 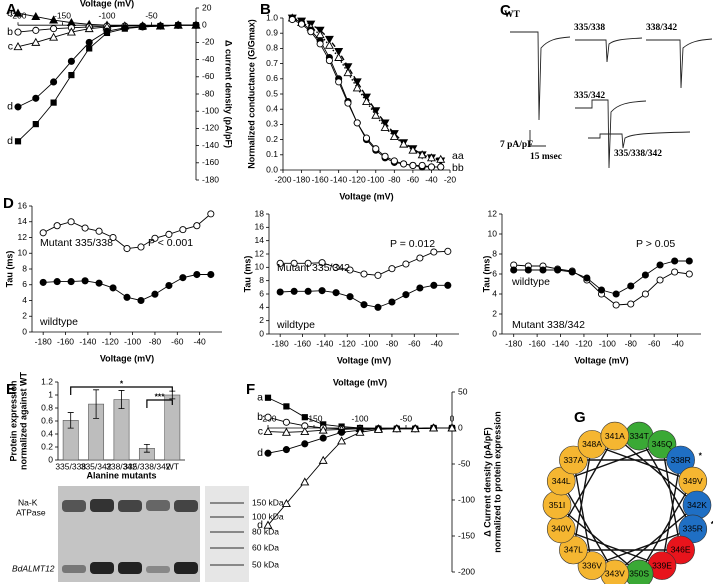 What do you see at coordinates (23, 205) in the screenshot?
I see `y-tick-label: 16` at bounding box center [23, 205].